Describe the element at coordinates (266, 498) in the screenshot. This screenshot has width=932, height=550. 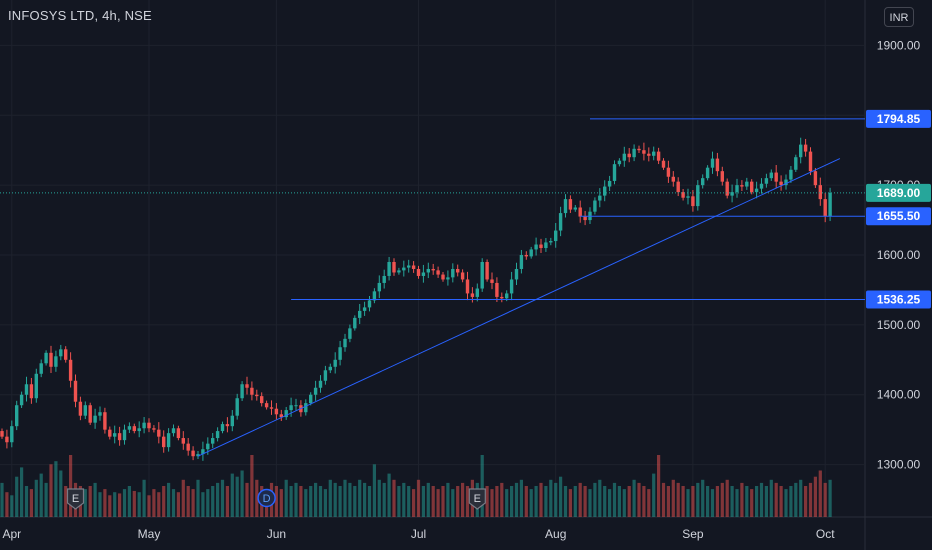
I see `dividend-marker: D` at that location.